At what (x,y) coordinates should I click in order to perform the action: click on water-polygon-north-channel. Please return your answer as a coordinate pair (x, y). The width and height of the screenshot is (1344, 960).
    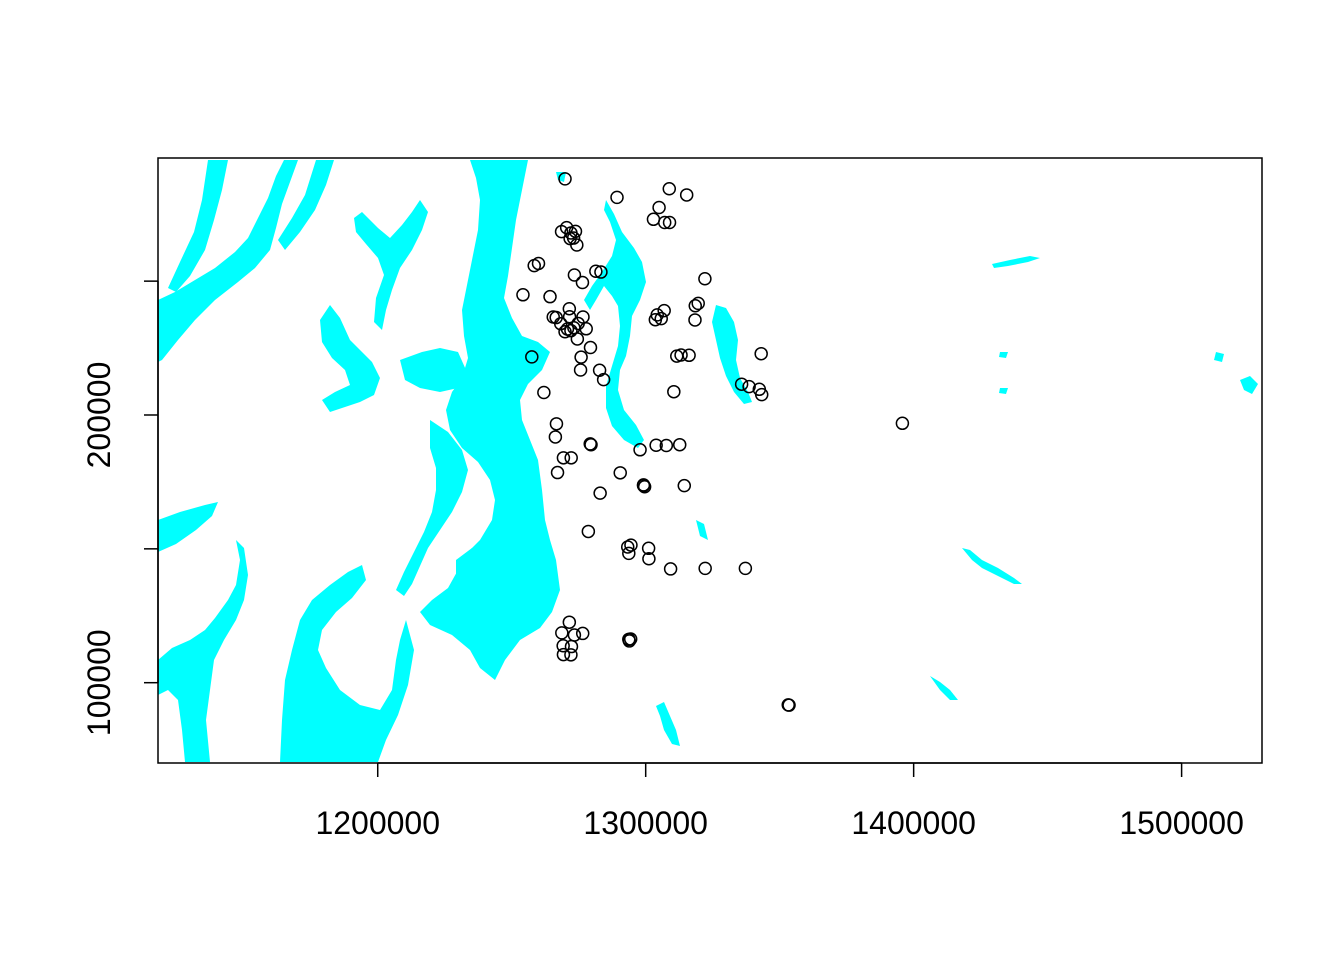
    Looking at the image, I should click on (306, 205).